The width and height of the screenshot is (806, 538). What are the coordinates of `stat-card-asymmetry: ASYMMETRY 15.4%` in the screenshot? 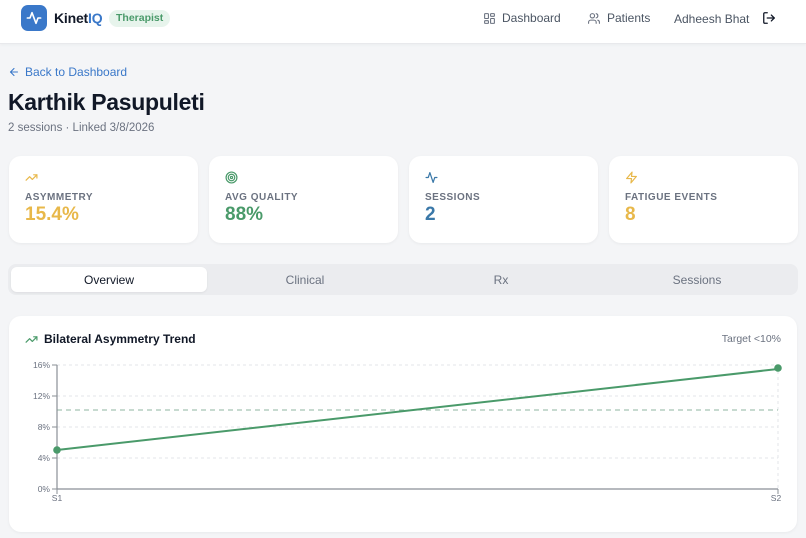 It's located at (103, 199).